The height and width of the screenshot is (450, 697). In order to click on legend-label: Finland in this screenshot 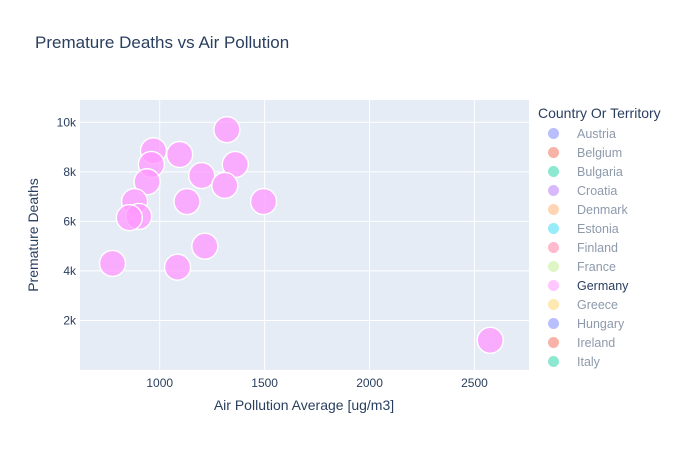, I will do `click(597, 247)`.